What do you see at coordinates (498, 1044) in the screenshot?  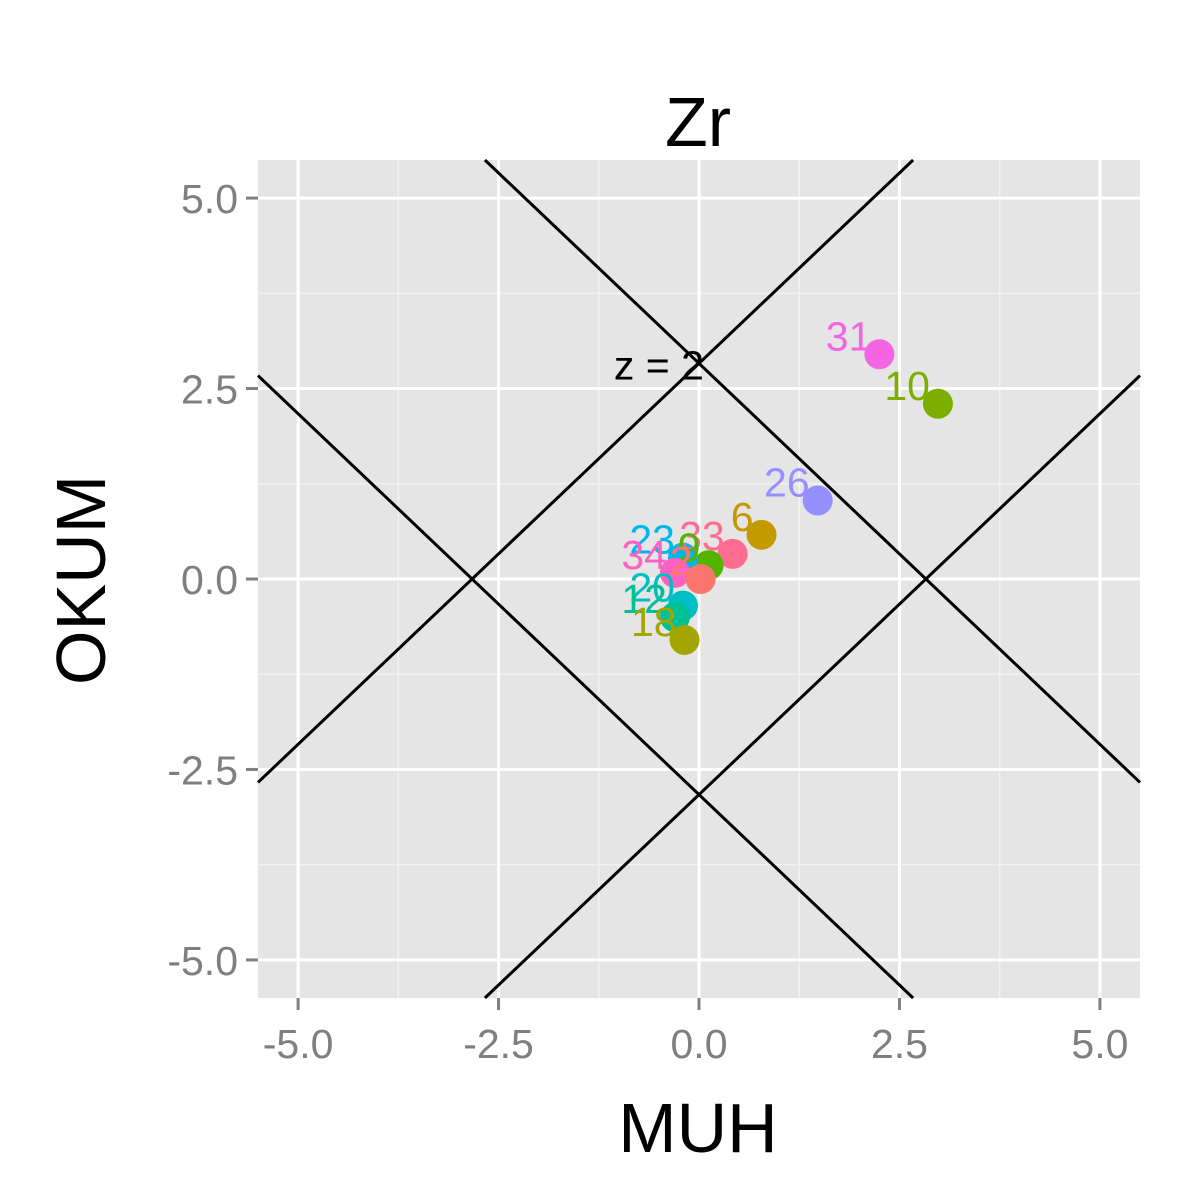 I see `x-tick-label: -2.5` at bounding box center [498, 1044].